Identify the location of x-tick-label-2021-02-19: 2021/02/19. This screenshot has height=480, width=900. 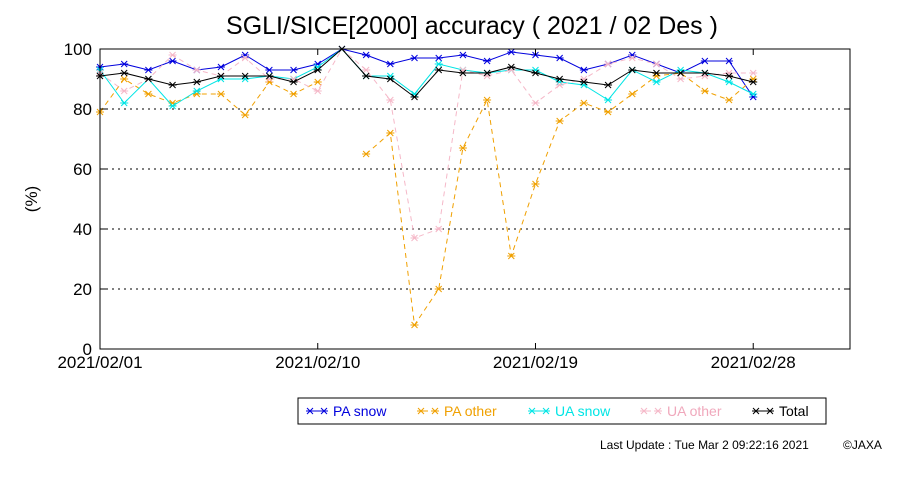
(535, 362).